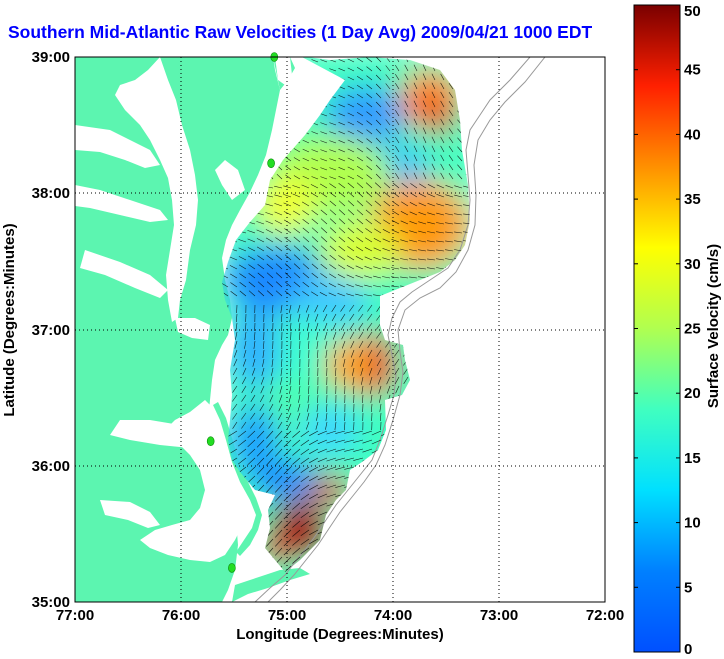  What do you see at coordinates (692, 199) in the screenshot?
I see `colorbar-tick-label: 35` at bounding box center [692, 199].